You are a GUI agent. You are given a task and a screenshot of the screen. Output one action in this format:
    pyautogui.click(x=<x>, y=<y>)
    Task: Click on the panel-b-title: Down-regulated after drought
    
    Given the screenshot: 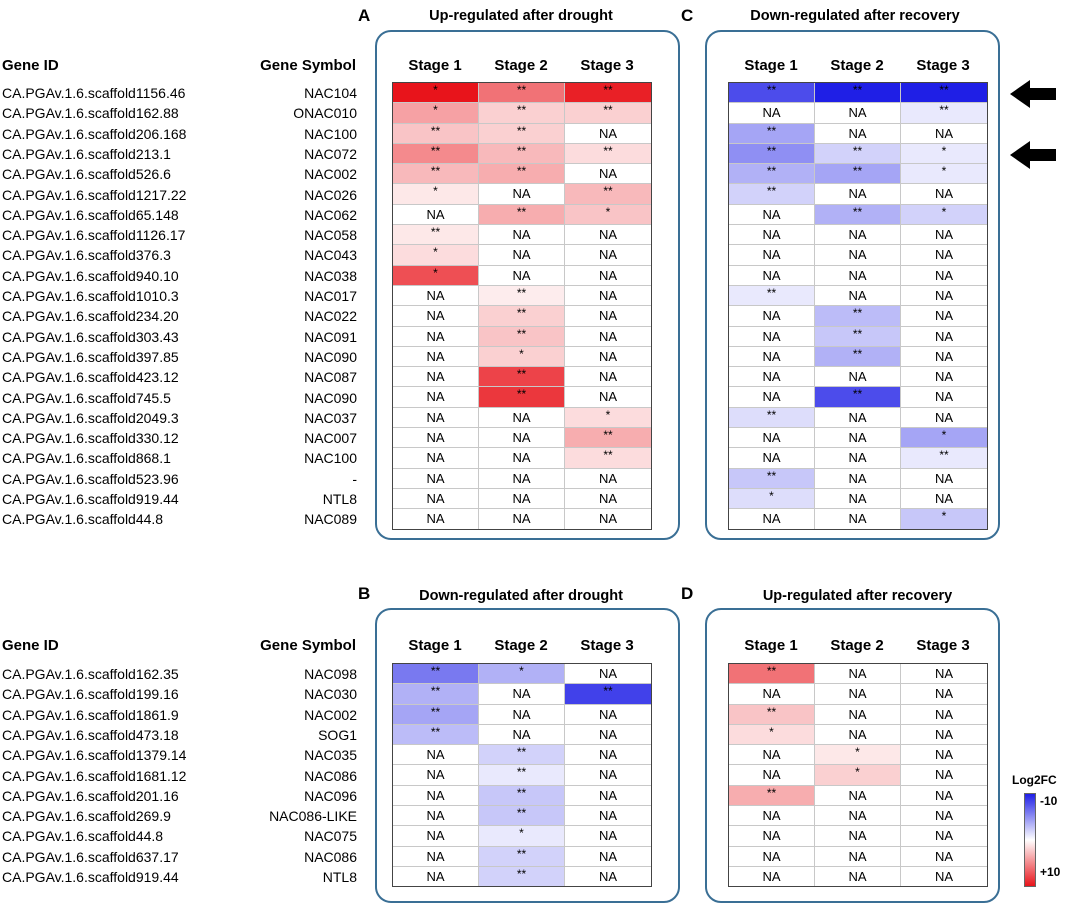 What is the action you would take?
    pyautogui.click(x=521, y=596)
    